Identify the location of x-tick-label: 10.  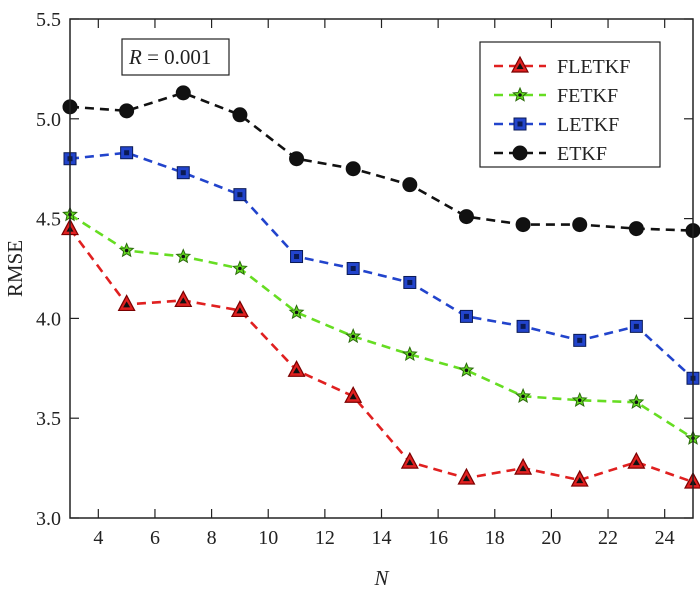
(268, 538).